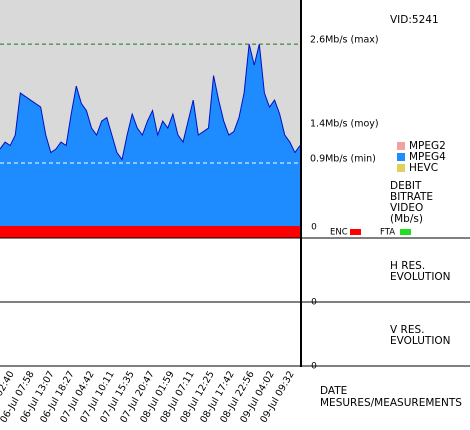  Describe the element at coordinates (344, 124) in the screenshot. I see `reference-label: 1.4Mb/s (moy)` at that location.